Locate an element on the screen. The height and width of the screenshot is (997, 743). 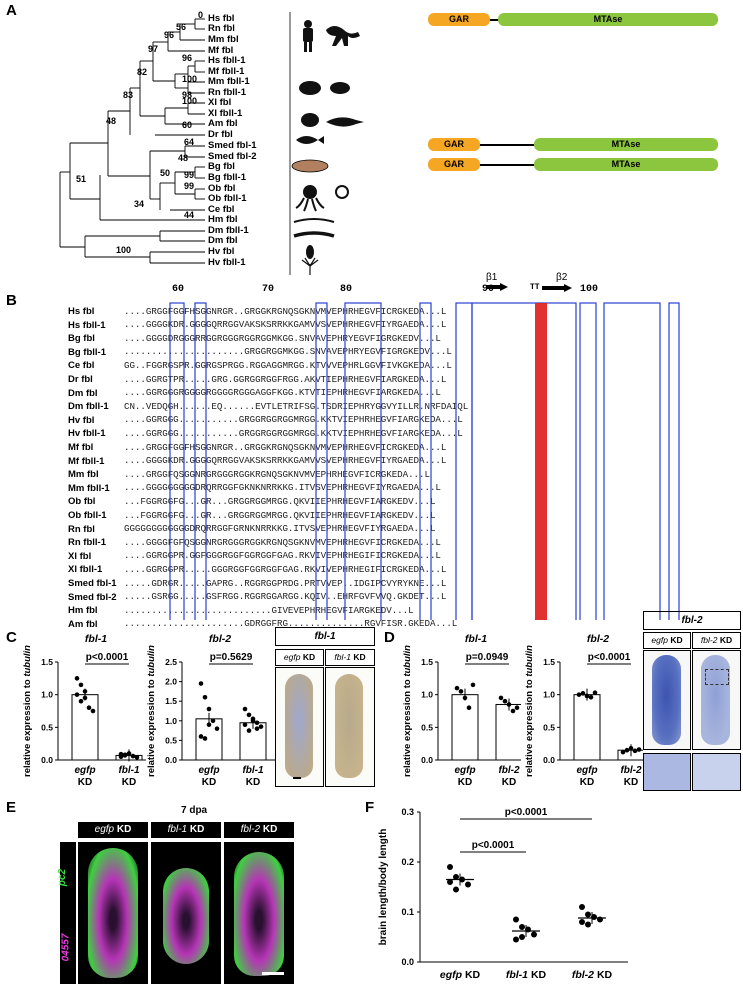
taxon-label: Mf fbl is located at coordinates (221, 50).